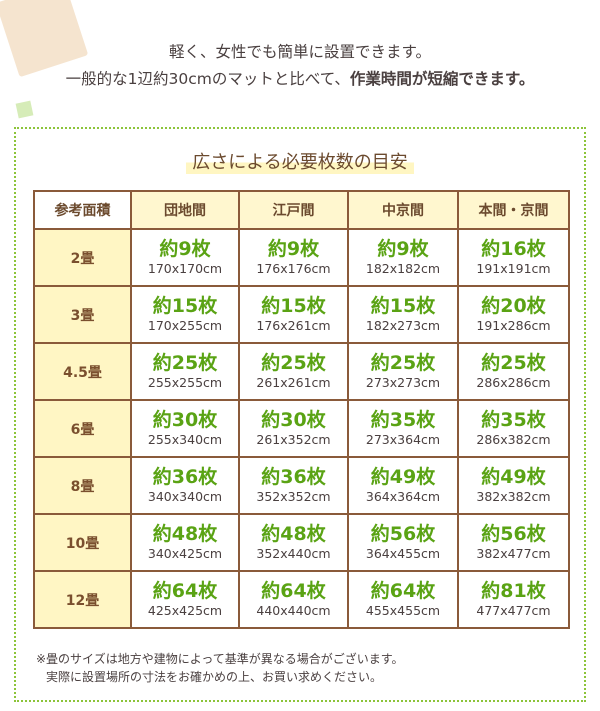  I want to click on table-cell: 約15枚 170x255cm, so click(185, 314).